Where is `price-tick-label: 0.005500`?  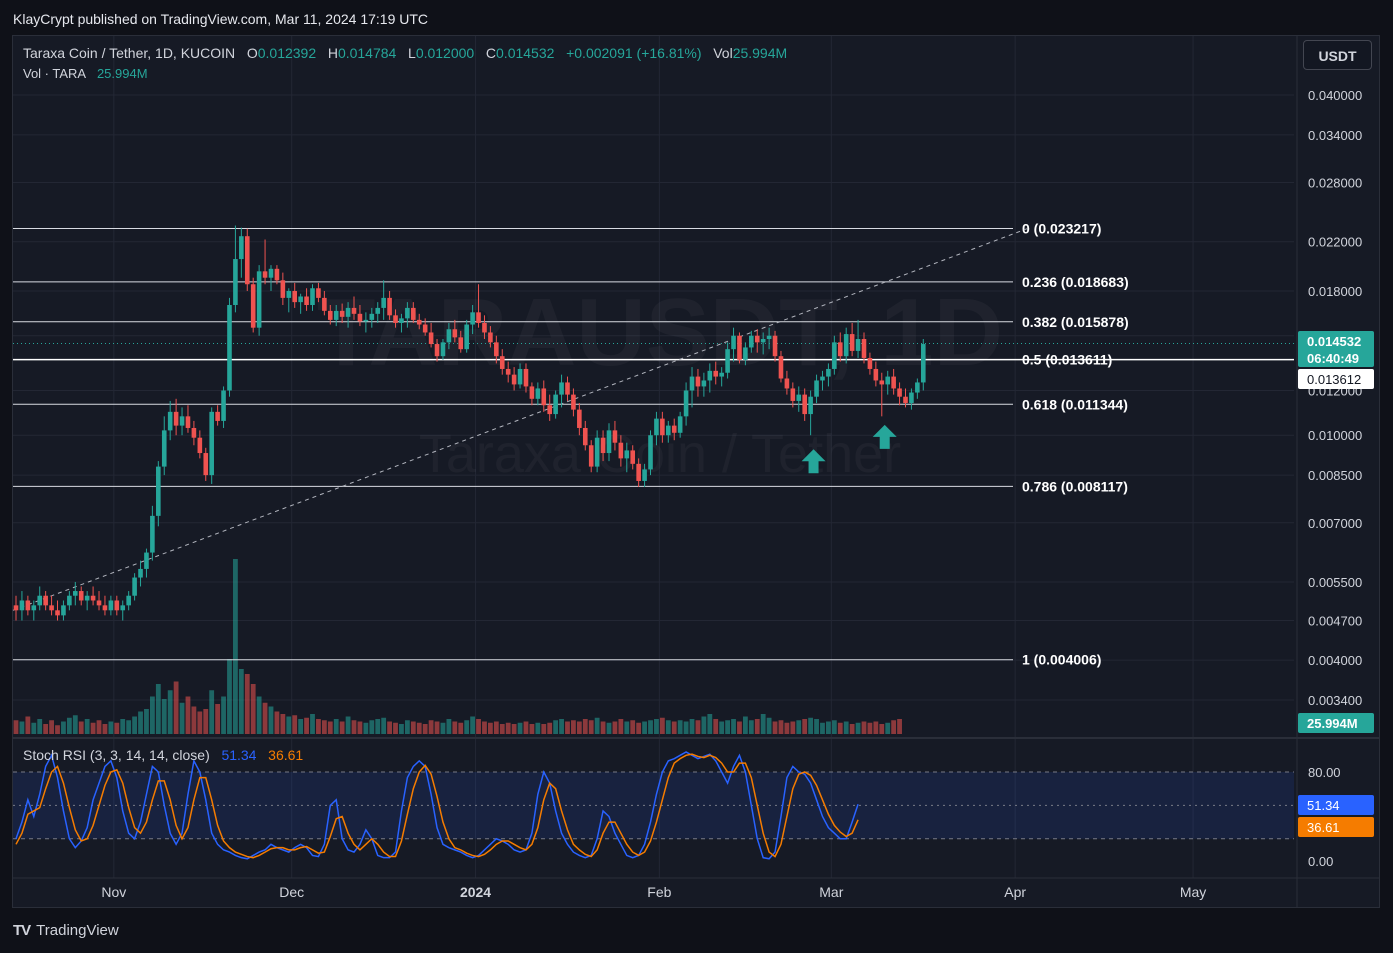 price-tick-label: 0.005500 is located at coordinates (1335, 582).